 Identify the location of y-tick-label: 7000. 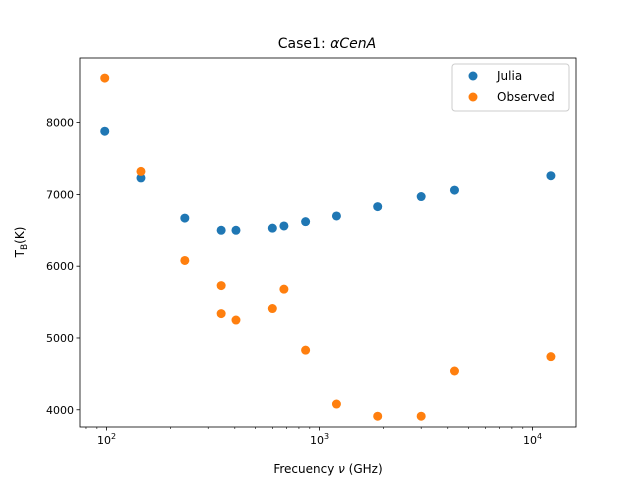
(60, 194).